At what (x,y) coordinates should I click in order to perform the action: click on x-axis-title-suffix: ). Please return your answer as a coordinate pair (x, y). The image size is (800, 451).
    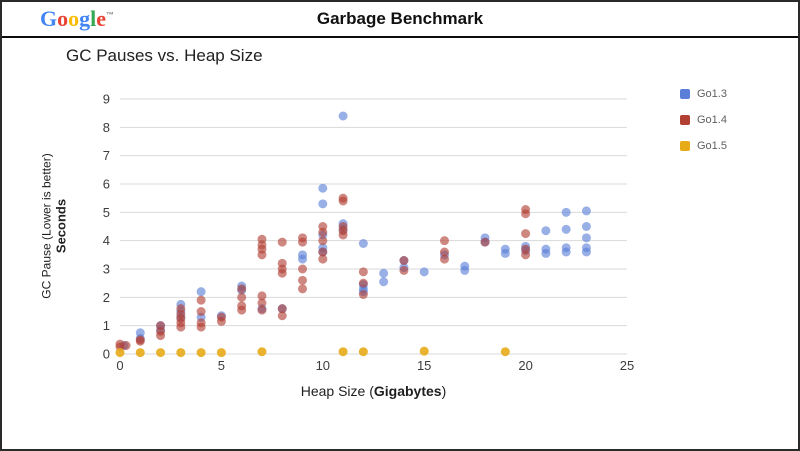
    Looking at the image, I should click on (444, 391).